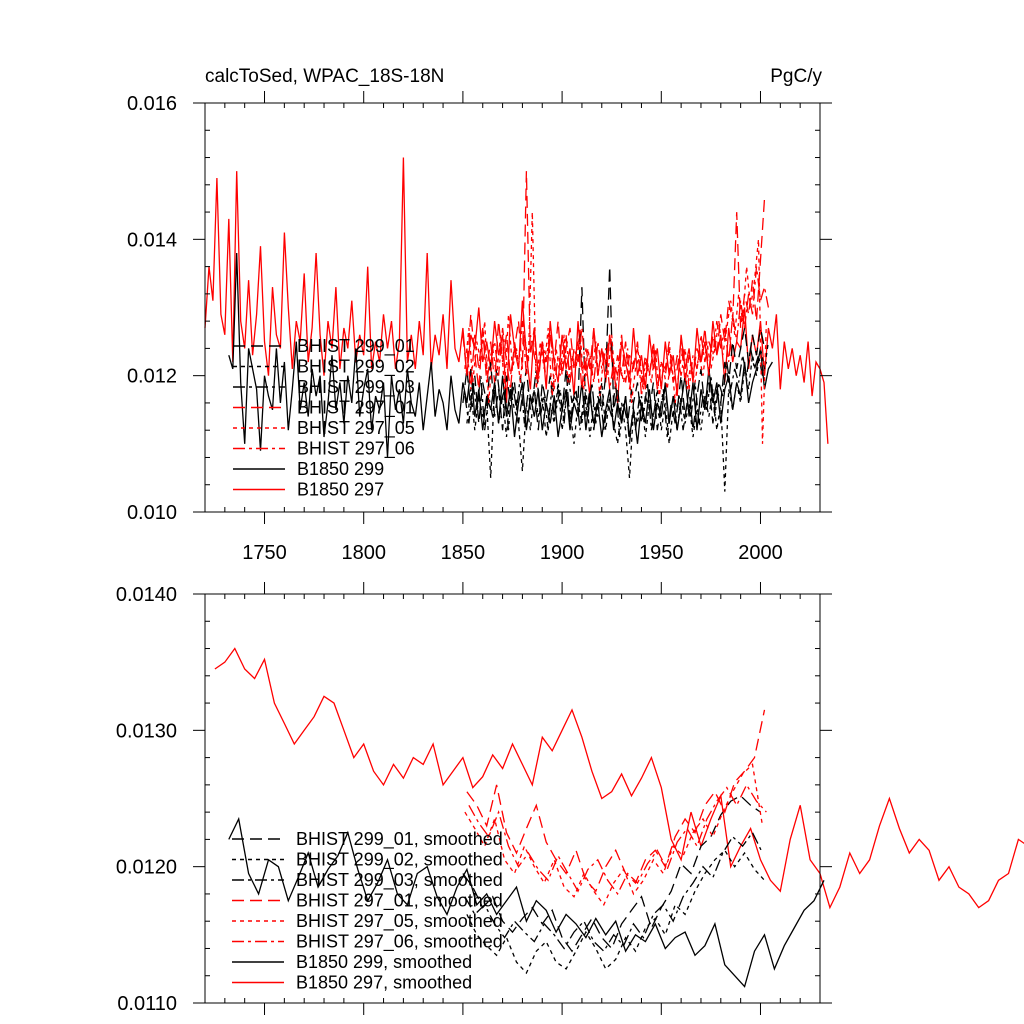 The height and width of the screenshot is (1024, 1024). What do you see at coordinates (356, 408) in the screenshot?
I see `legend-label: BHIST 297_01` at bounding box center [356, 408].